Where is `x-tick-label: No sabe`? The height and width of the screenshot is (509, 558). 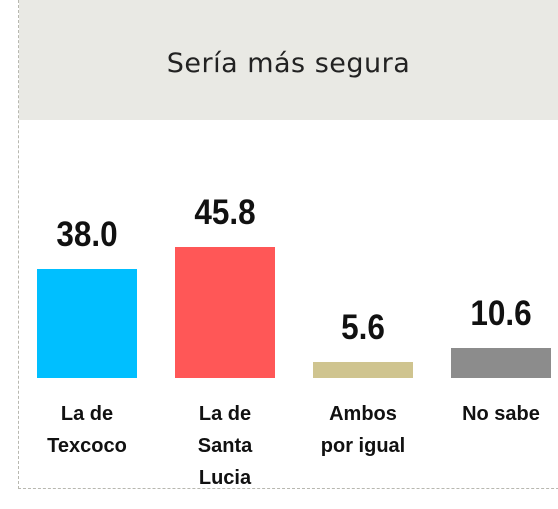
x-tick-label: No sabe is located at coordinates (501, 414).